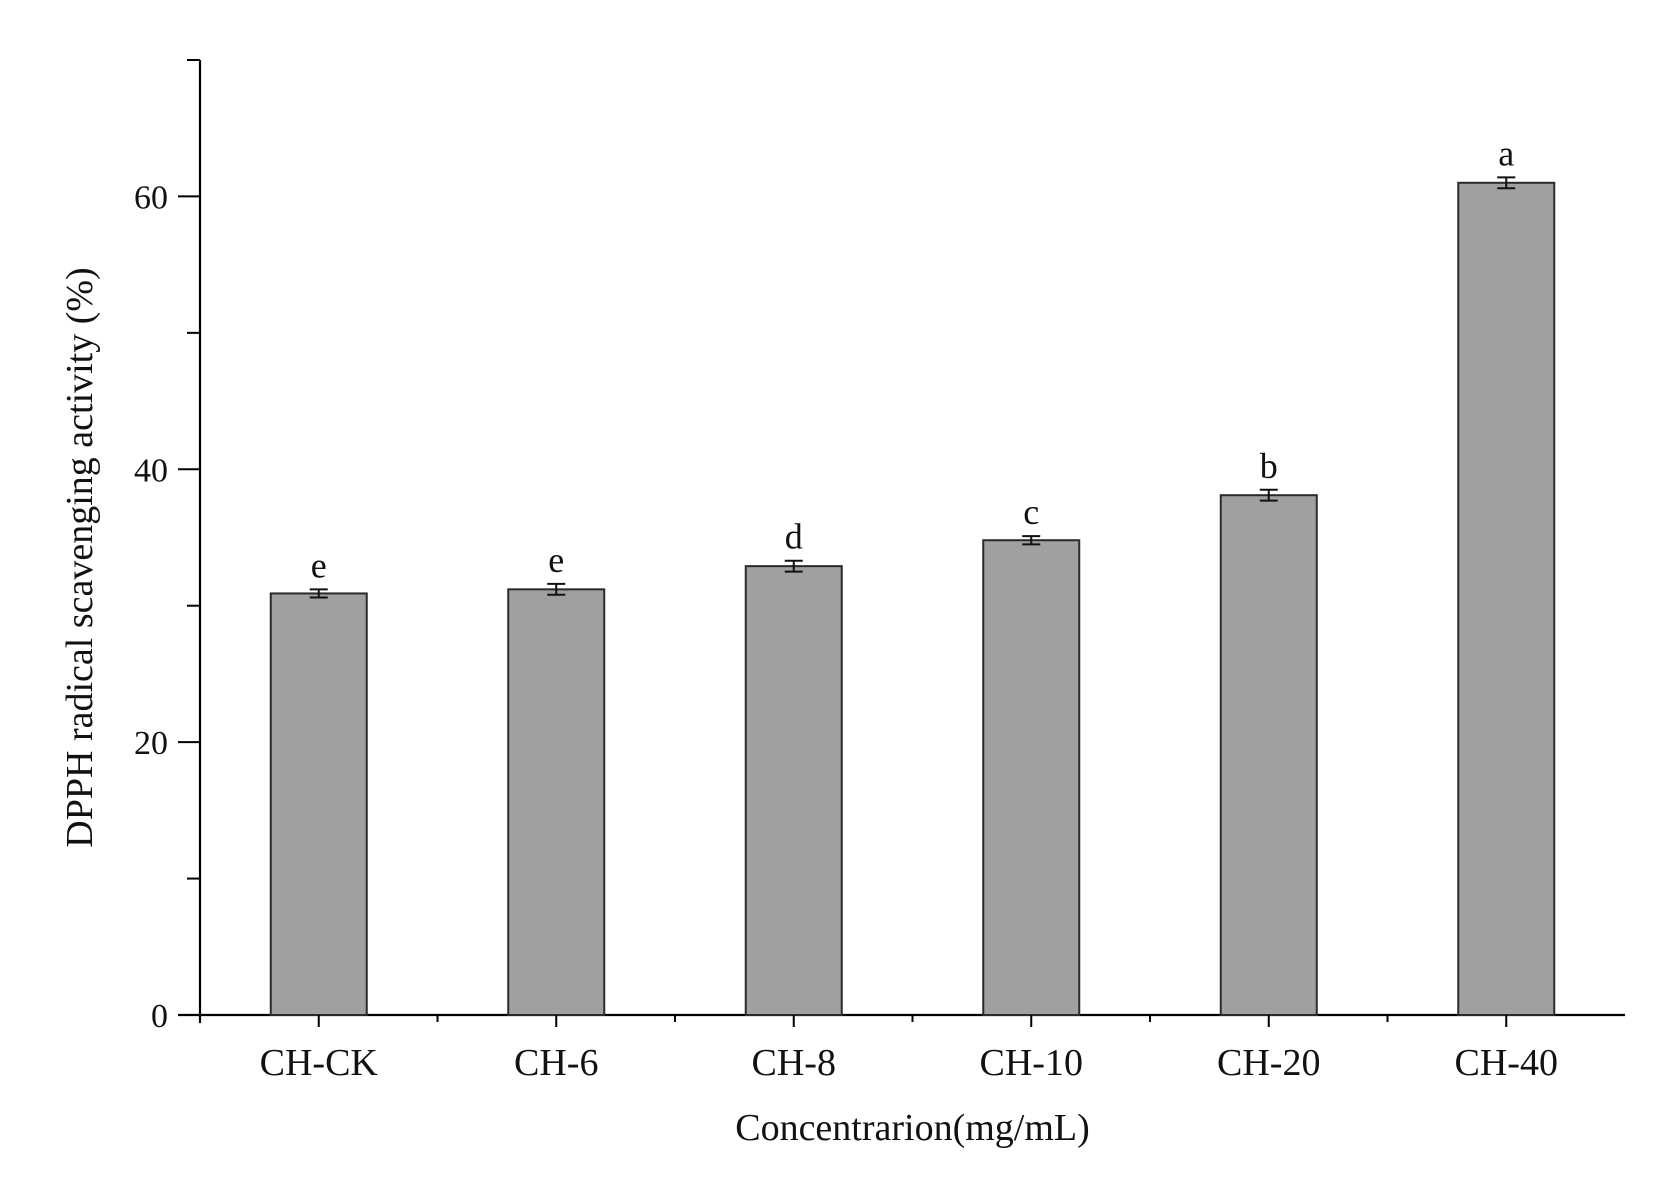 This screenshot has height=1186, width=1663. What do you see at coordinates (794, 537) in the screenshot?
I see `significance-label: d` at bounding box center [794, 537].